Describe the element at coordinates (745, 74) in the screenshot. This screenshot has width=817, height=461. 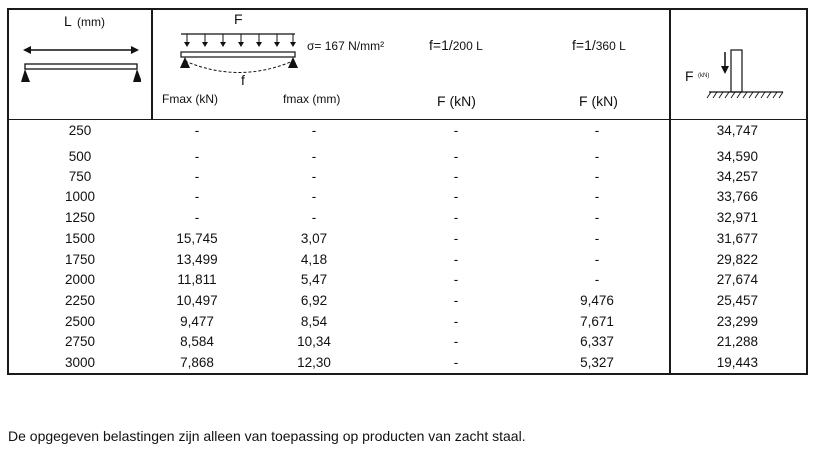
I see `column-buckling-icon` at that location.